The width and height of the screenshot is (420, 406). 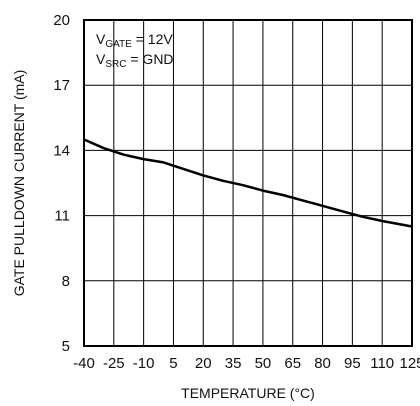 What do you see at coordinates (114, 363) in the screenshot?
I see `x-tick-label: -25` at bounding box center [114, 363].